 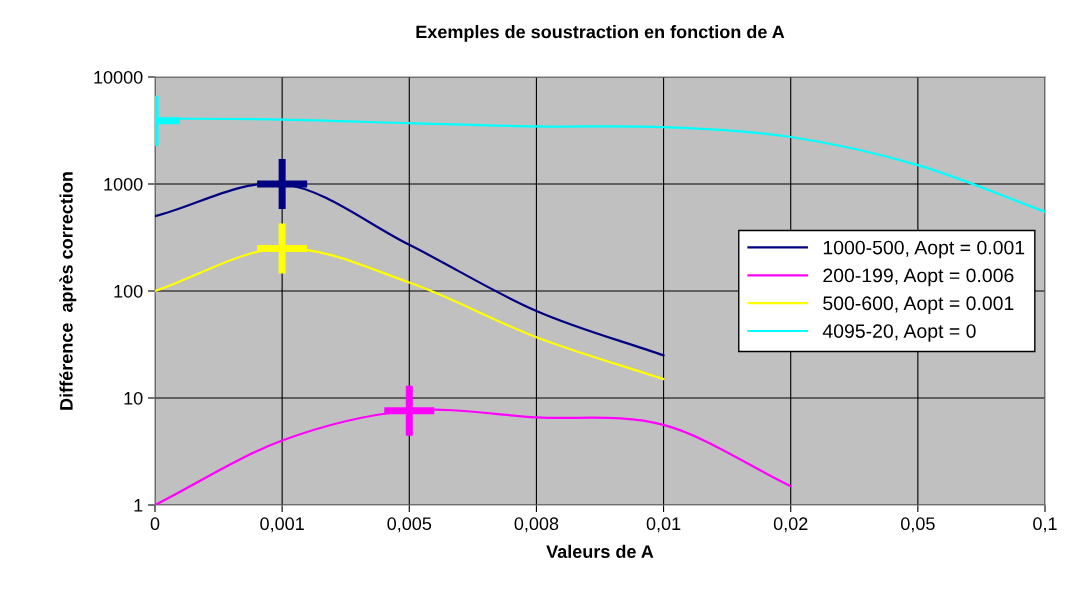 What do you see at coordinates (899, 333) in the screenshot?
I see `legend-label: 4095-20, Aopt = 0` at bounding box center [899, 333].